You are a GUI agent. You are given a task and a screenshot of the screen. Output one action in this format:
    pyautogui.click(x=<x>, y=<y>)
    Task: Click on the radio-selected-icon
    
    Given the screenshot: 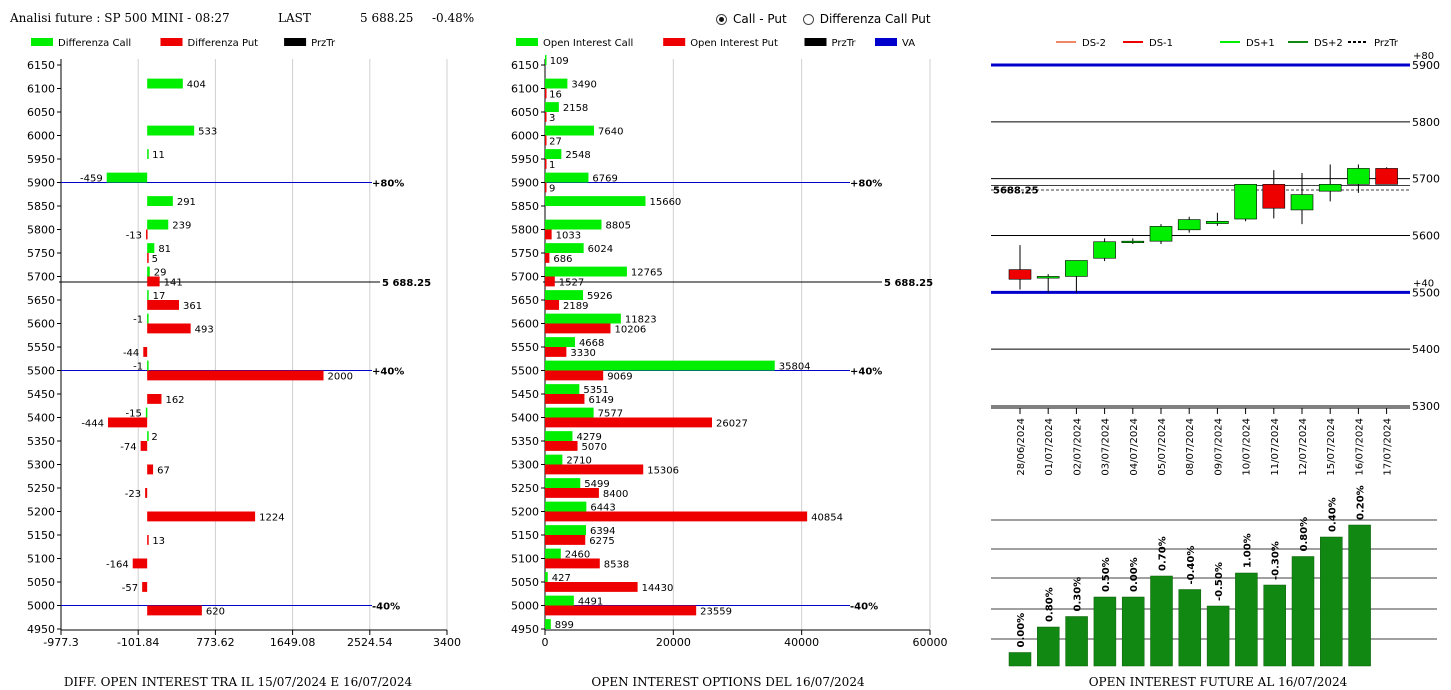 What is the action you would take?
    pyautogui.click(x=721, y=19)
    